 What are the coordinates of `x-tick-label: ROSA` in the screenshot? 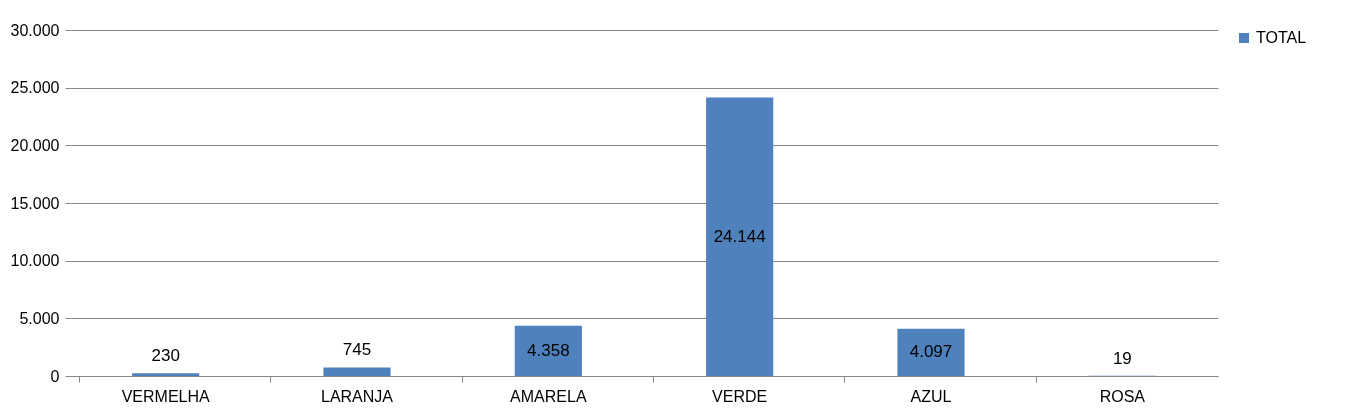 It's located at (1122, 396).